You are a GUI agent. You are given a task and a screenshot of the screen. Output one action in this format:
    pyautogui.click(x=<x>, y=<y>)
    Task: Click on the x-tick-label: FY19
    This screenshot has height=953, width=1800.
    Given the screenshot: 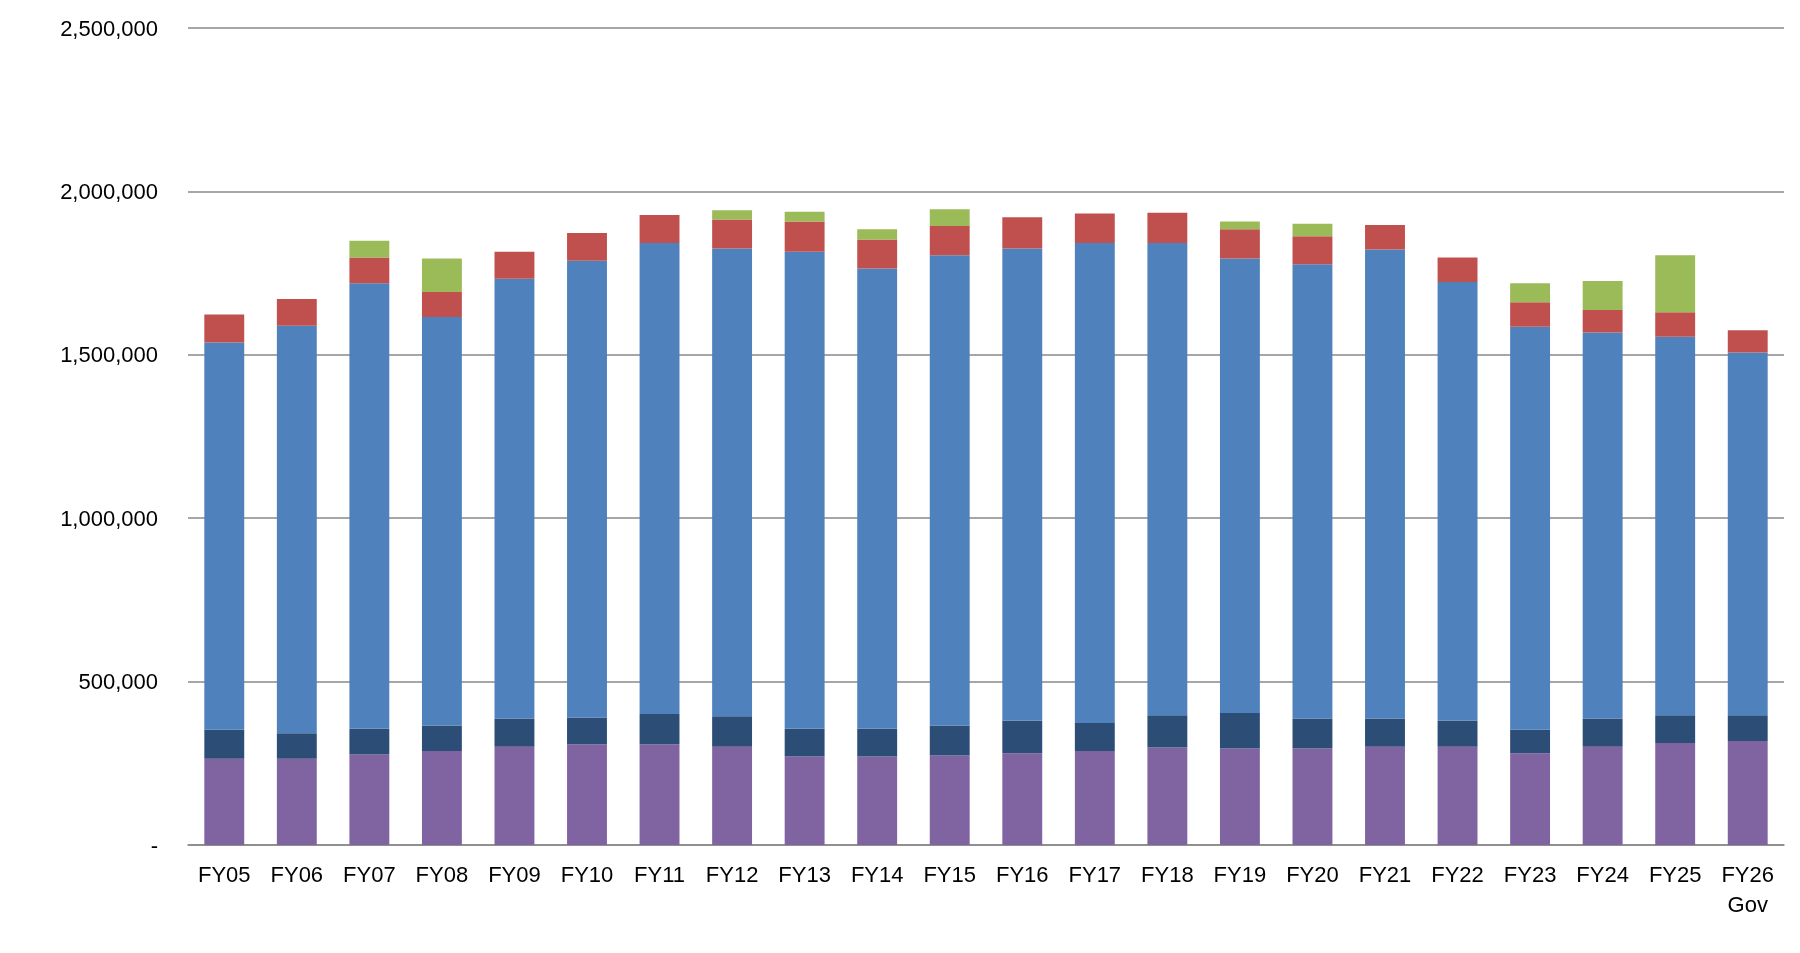 What is the action you would take?
    pyautogui.click(x=1240, y=874)
    